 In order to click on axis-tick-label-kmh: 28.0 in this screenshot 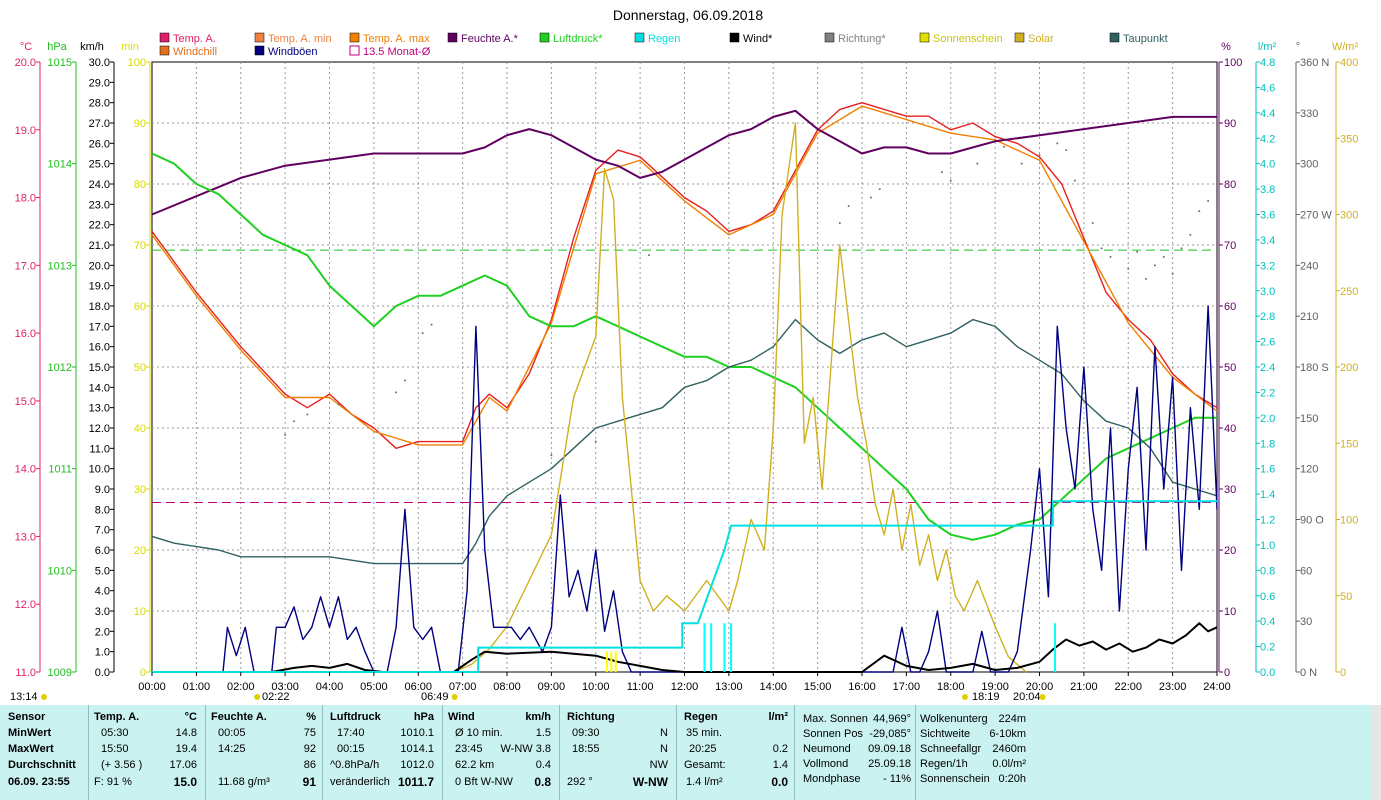, I will do `click(99, 104)`.